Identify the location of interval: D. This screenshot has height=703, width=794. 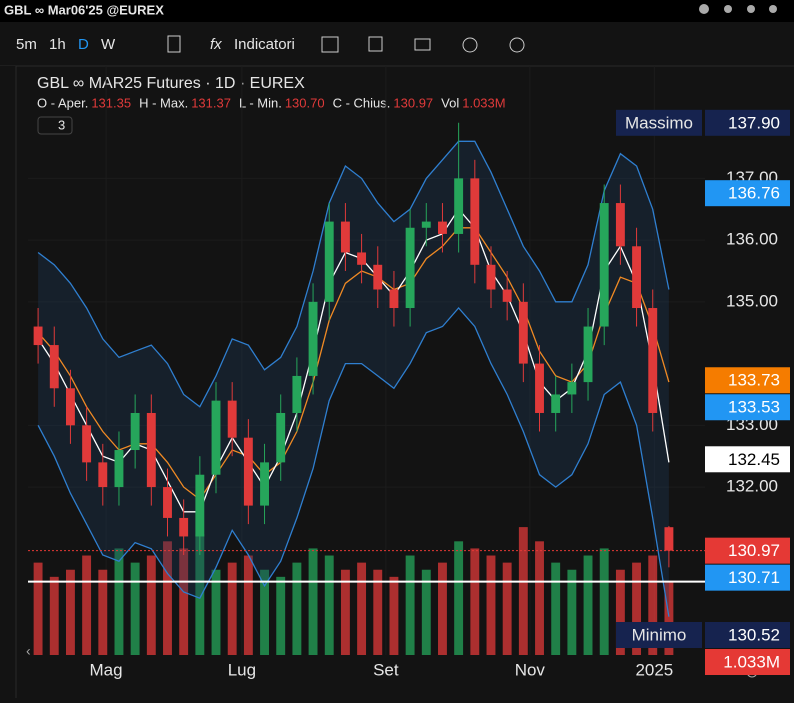
(83, 44).